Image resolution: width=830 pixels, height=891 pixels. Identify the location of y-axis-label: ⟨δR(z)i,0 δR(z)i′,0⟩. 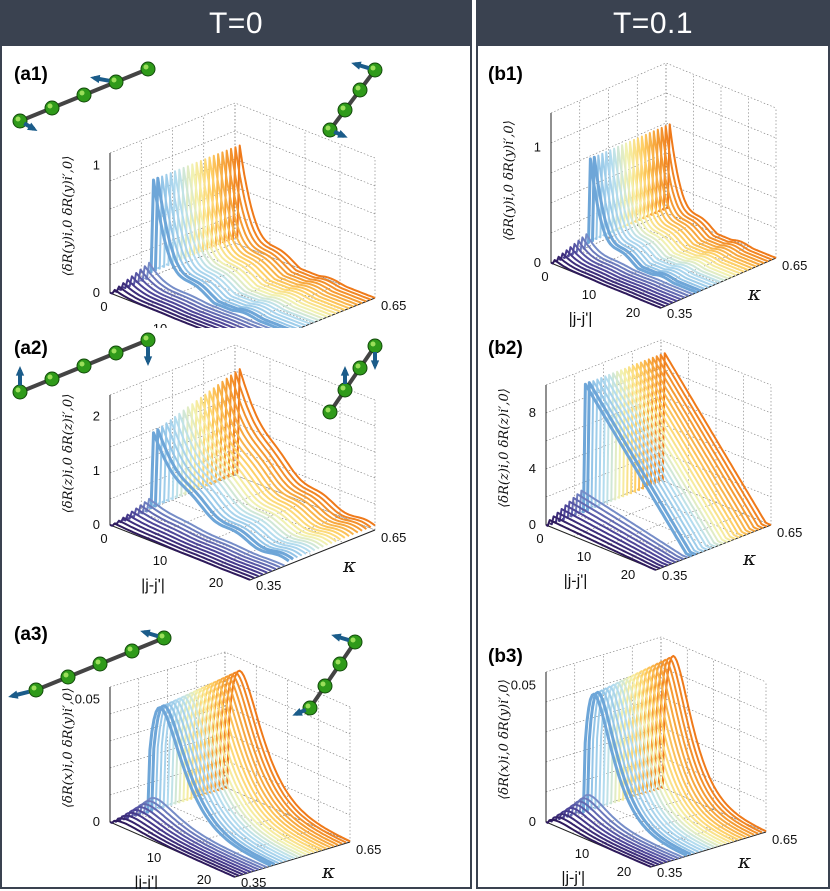
(504, 448).